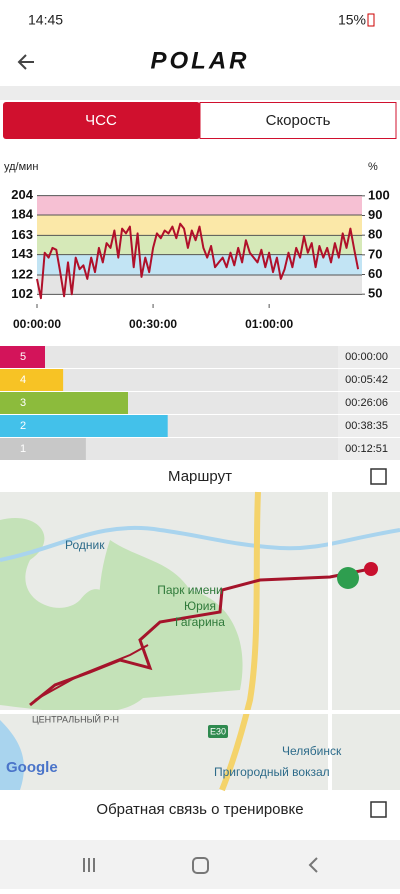  I want to click on y2-tick-label: 80, so click(375, 234).